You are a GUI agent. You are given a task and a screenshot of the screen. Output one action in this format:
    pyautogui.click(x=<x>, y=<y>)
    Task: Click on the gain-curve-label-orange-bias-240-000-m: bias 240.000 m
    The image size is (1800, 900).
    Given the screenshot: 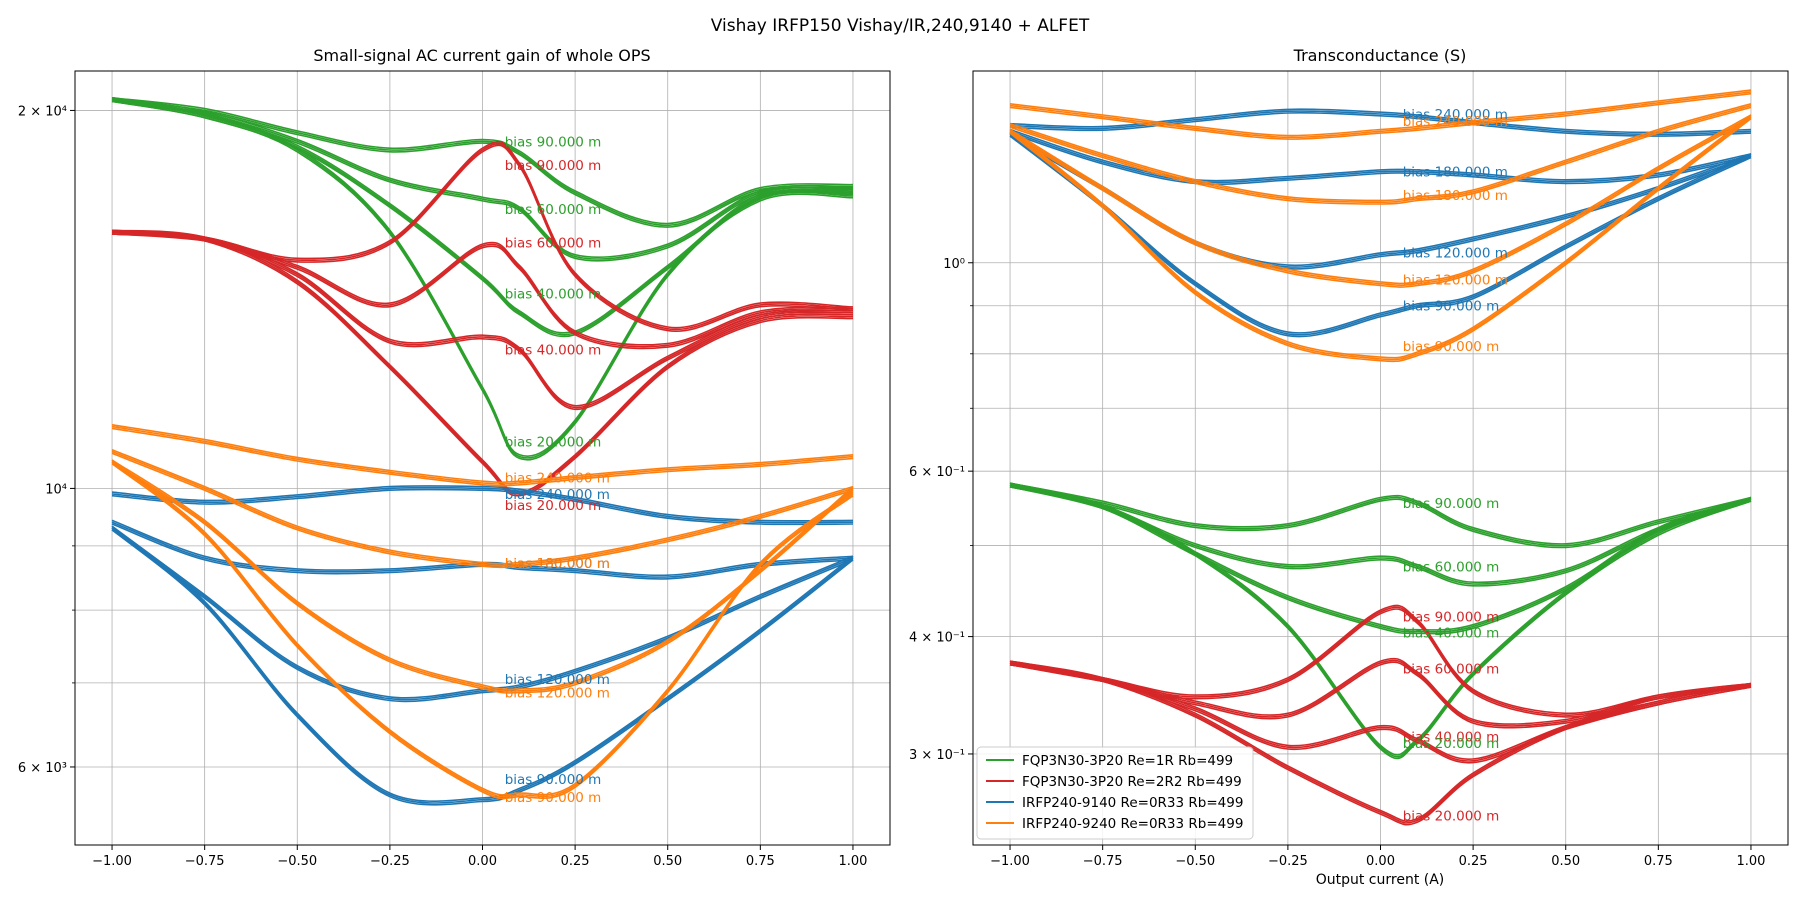 What is the action you would take?
    pyautogui.click(x=557, y=479)
    